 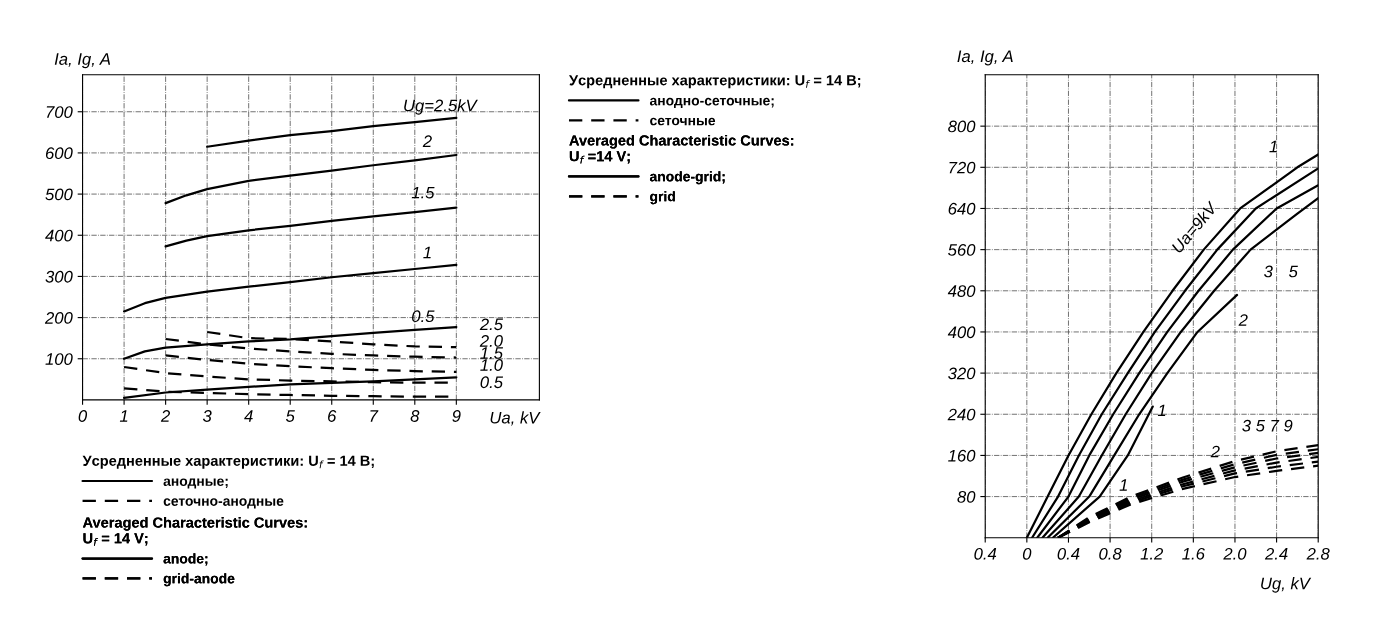 I want to click on y-tick-label: 80, so click(x=966, y=496).